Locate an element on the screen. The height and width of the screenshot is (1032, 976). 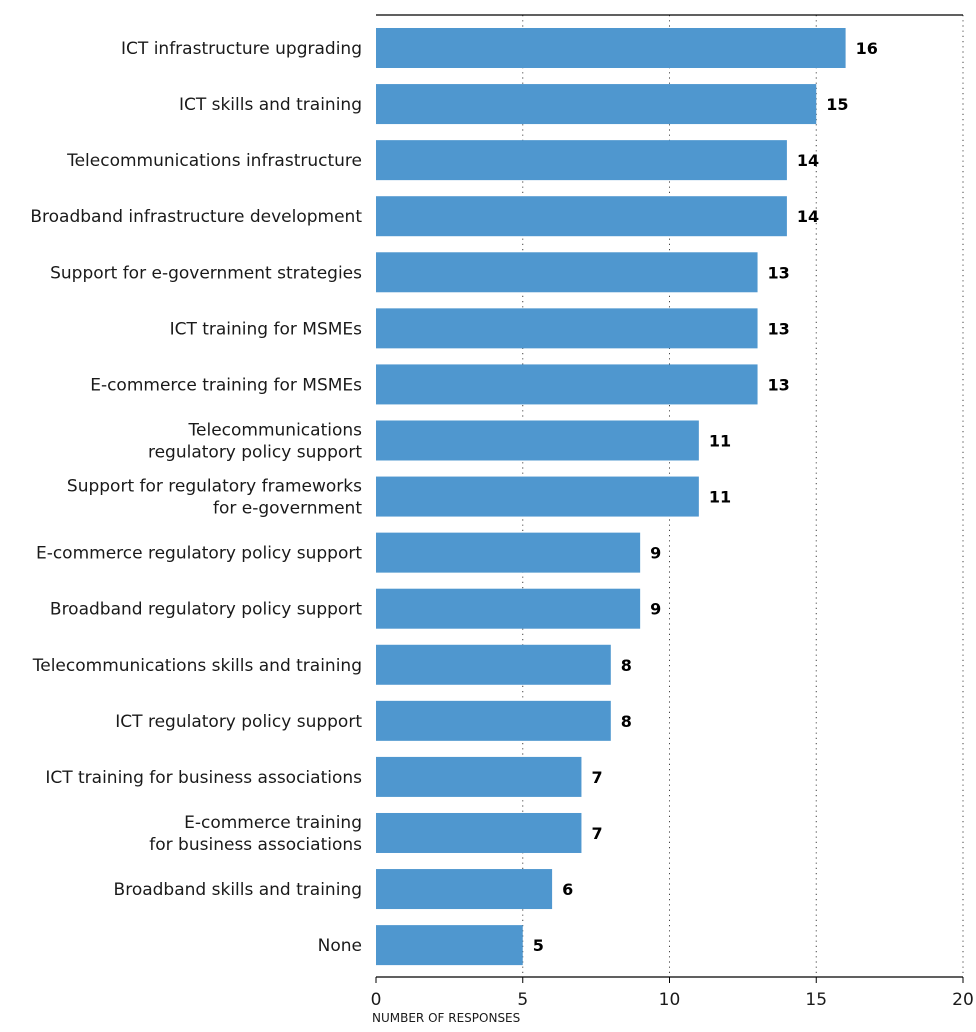
category-label: Telecommunications infrastructure is located at coordinates (214, 161).